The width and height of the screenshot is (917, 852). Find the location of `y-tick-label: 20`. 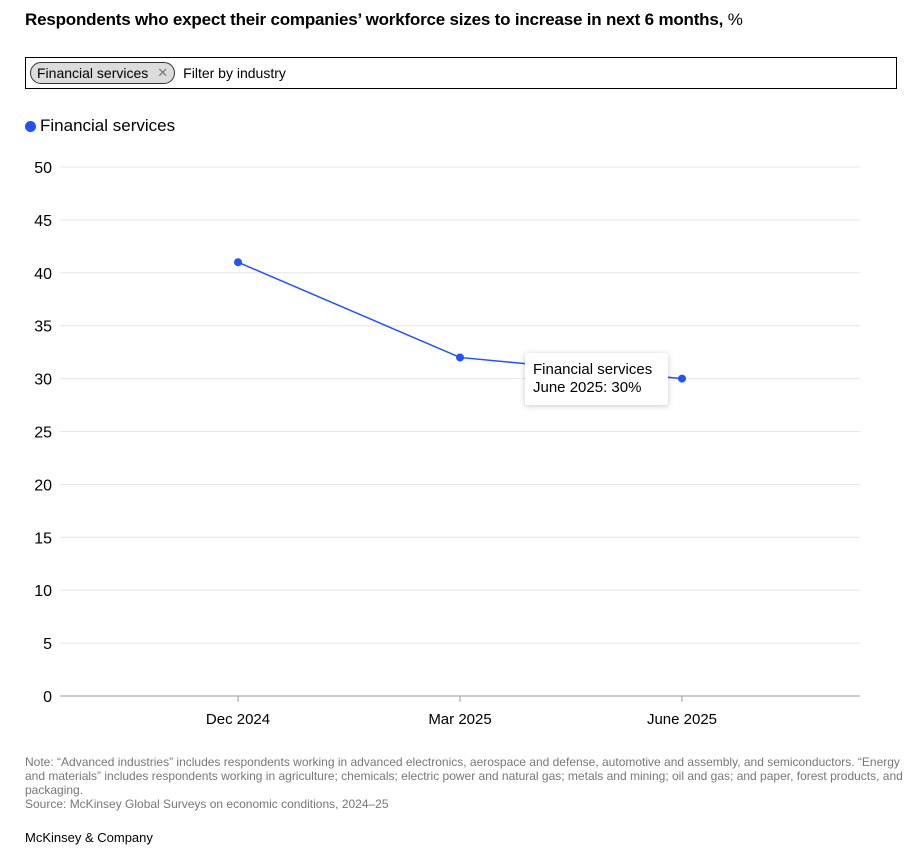

y-tick-label: 20 is located at coordinates (43, 485).